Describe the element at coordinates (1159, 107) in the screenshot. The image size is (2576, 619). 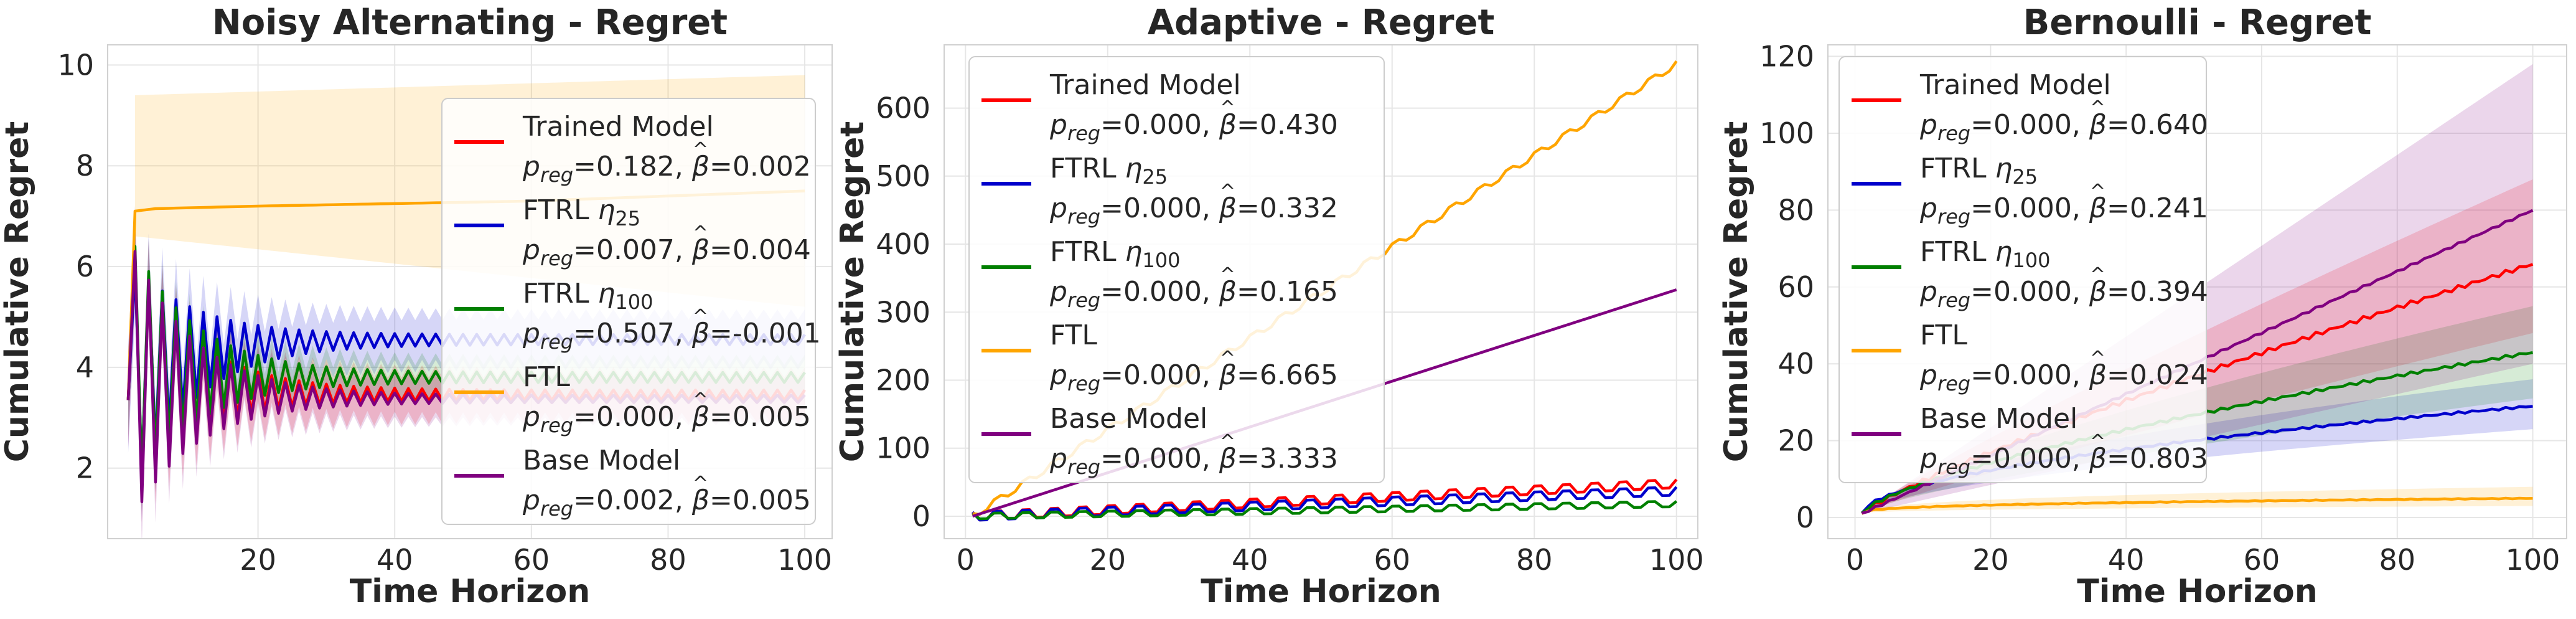
I see `legend-entry-trained-model: Trained Model preg=0.000, β=0.430^` at that location.